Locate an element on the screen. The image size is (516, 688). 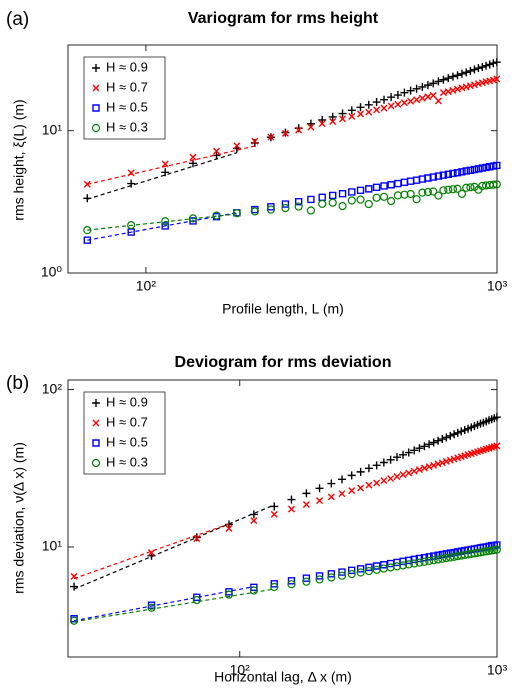
x-axis-label: Profile length, L (m) is located at coordinates (283, 309).